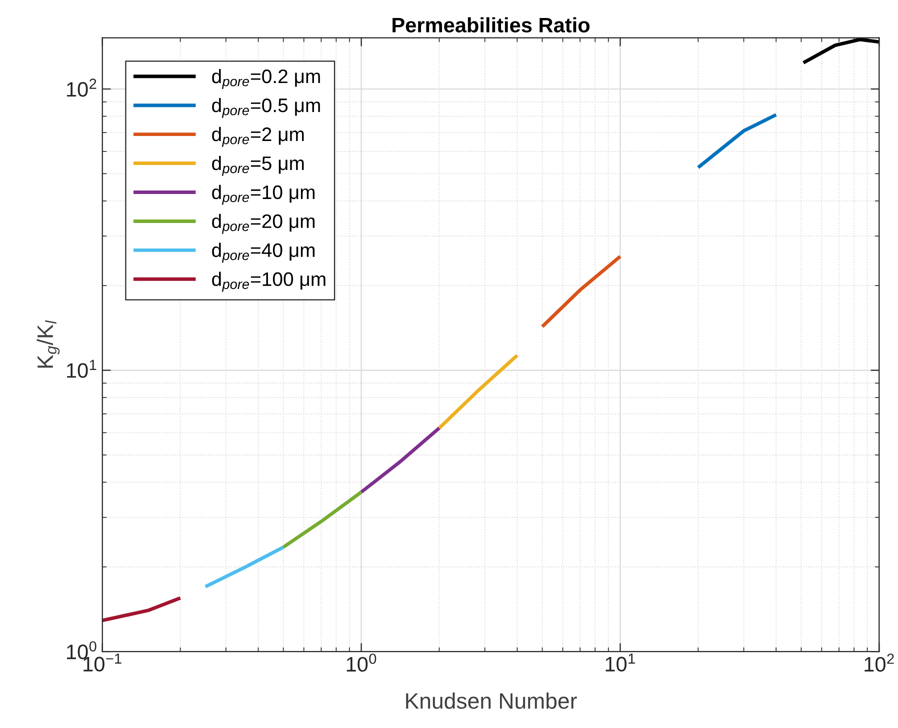  Describe the element at coordinates (263, 224) in the screenshot. I see `legend-label: d$_{pore}$=20 μm` at that location.